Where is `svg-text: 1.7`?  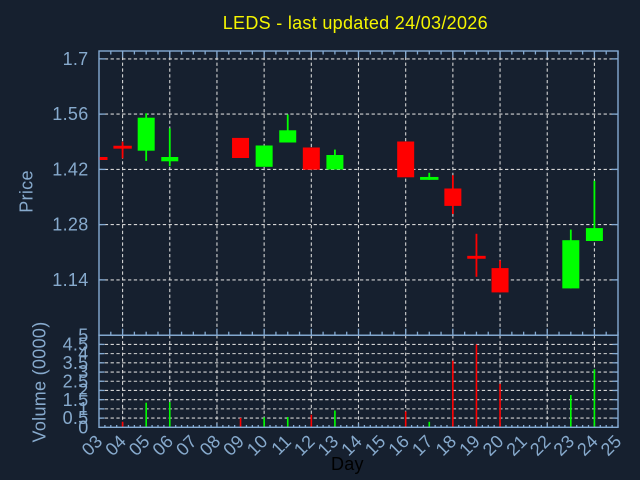 svg-text: 1.7 is located at coordinates (76, 59).